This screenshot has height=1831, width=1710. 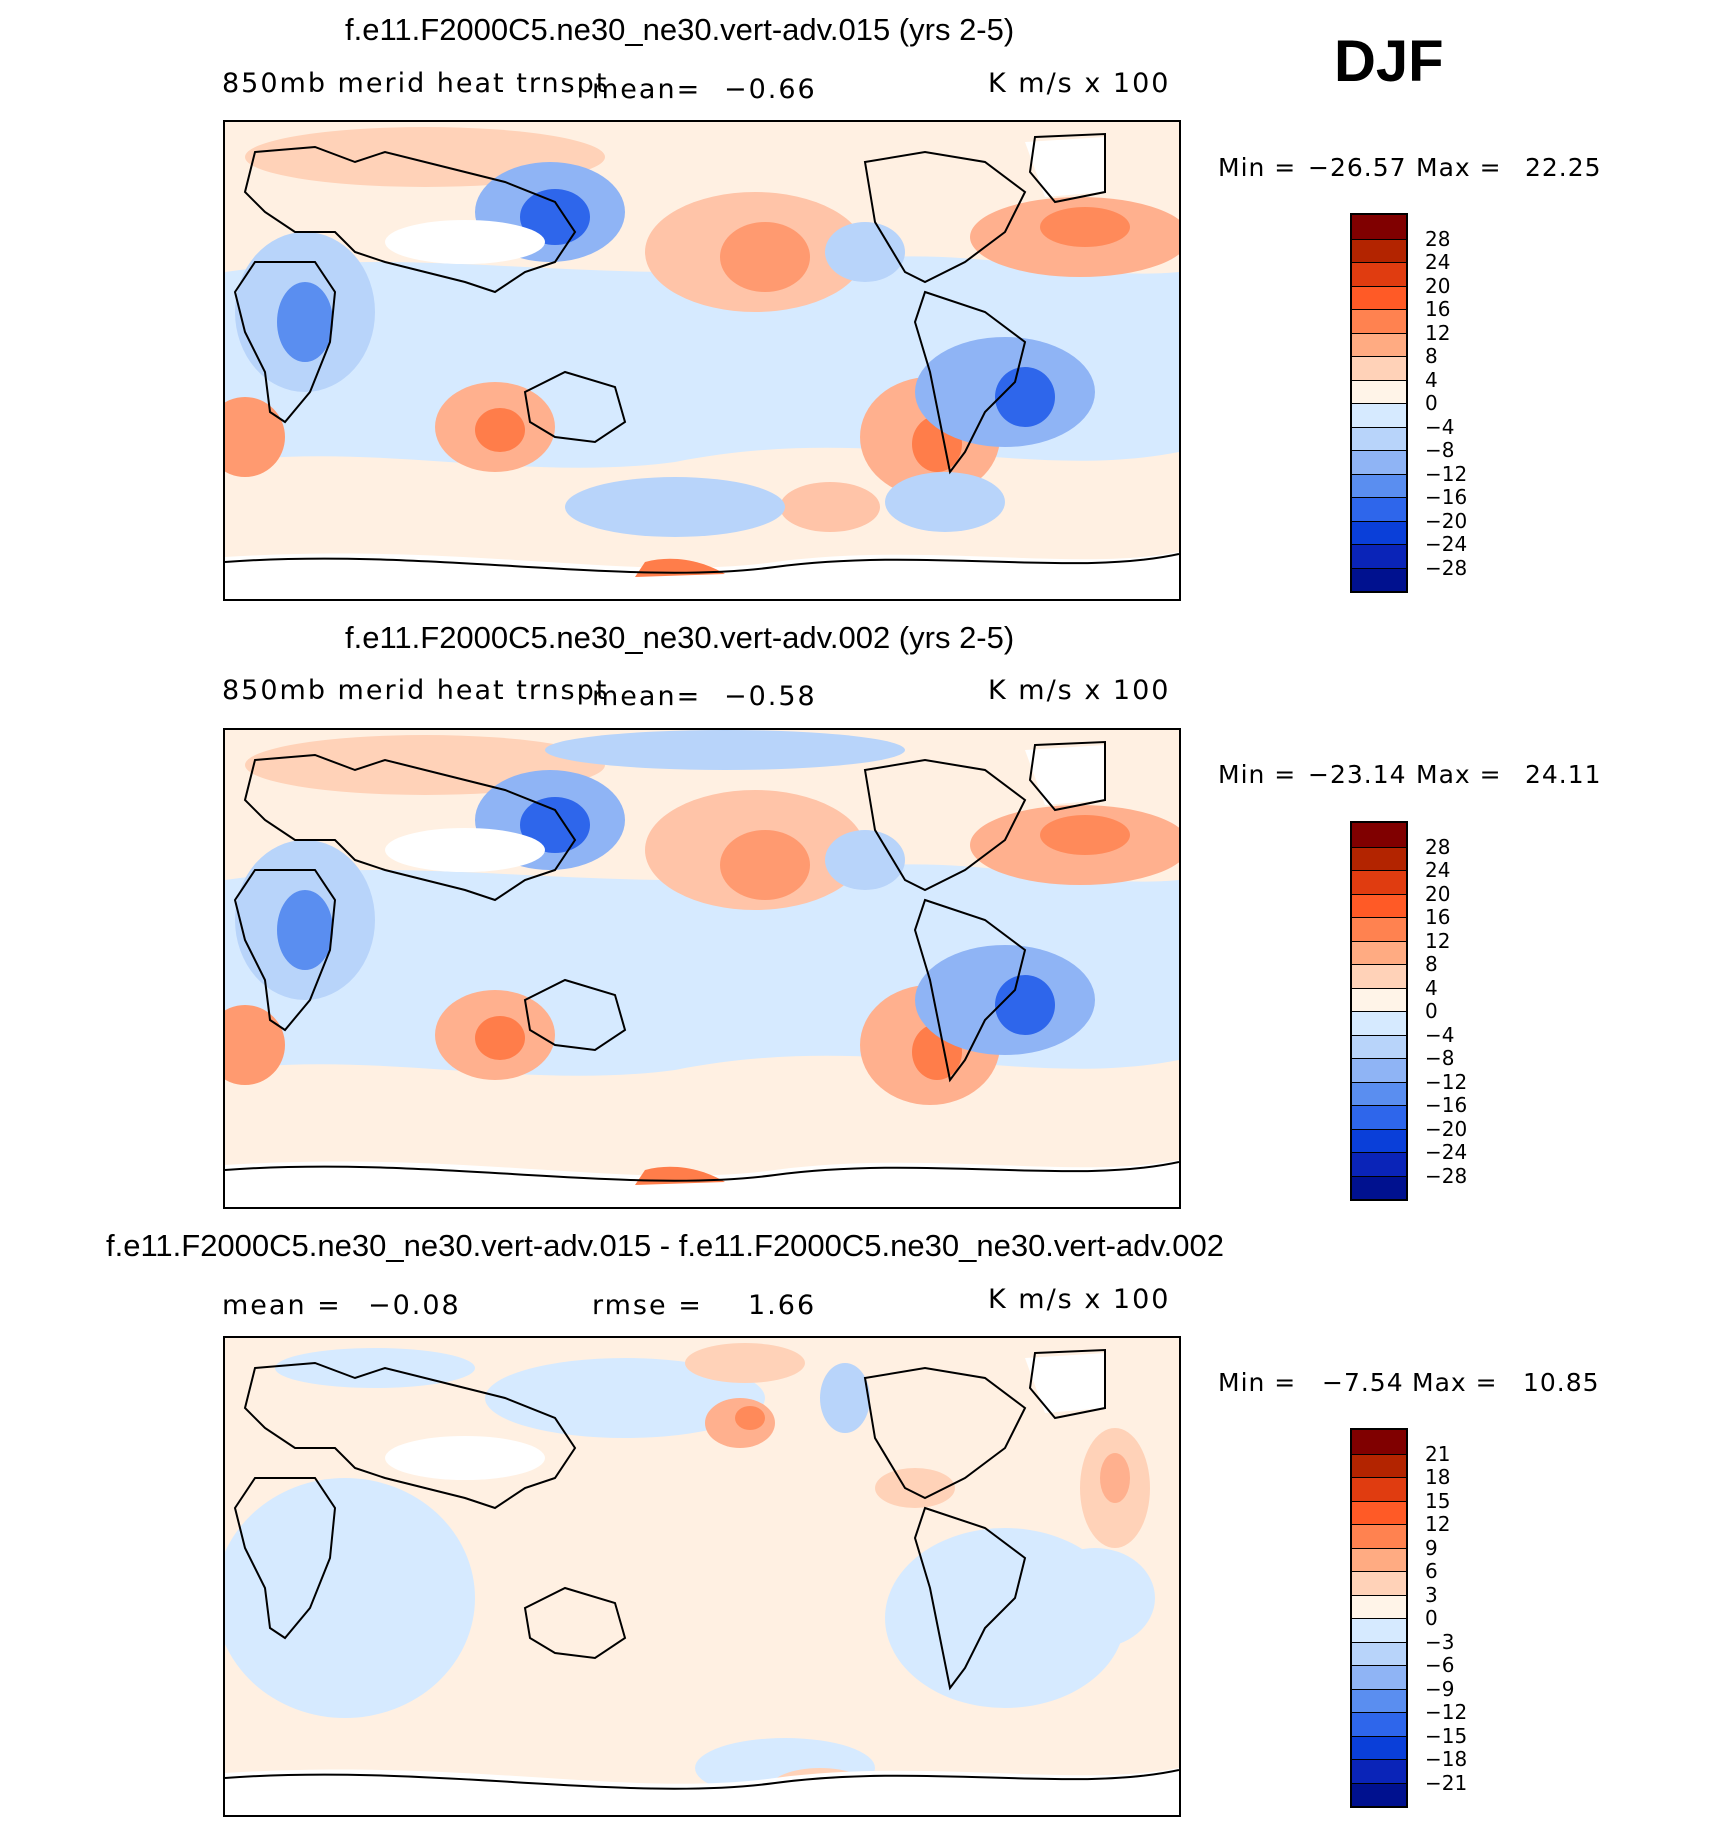 What do you see at coordinates (1459, 774) in the screenshot?
I see `panel-2-max-label: Max =` at bounding box center [1459, 774].